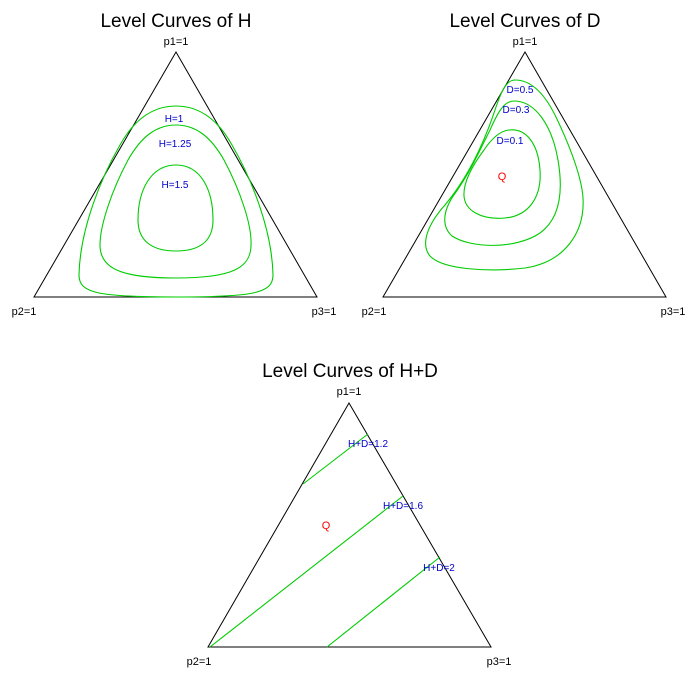 Image resolution: width=700 pixels, height=700 pixels. I want to click on panel-d-left-label: p2=1, so click(374, 312).